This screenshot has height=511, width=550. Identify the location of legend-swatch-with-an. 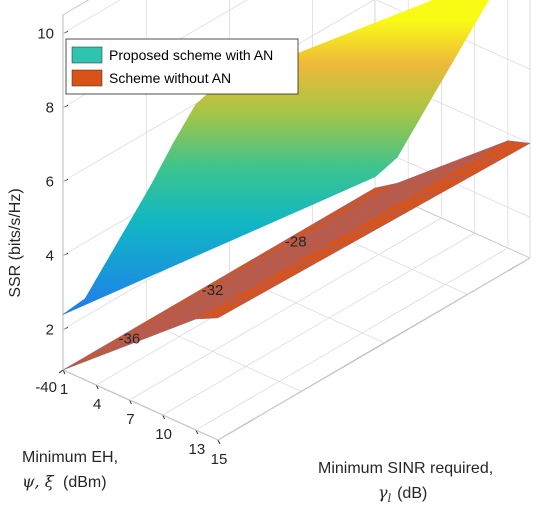
(87, 55).